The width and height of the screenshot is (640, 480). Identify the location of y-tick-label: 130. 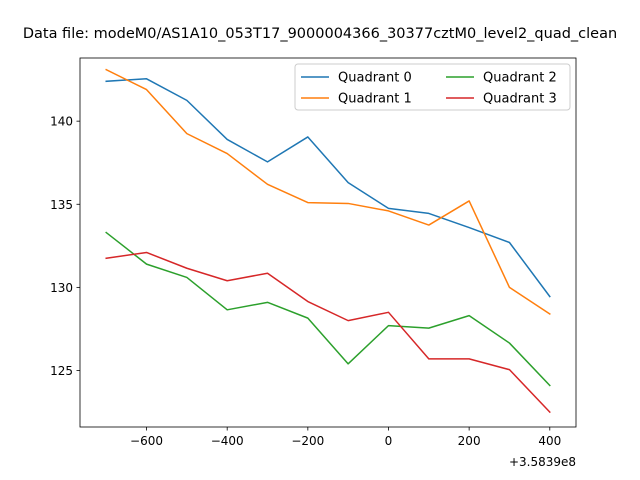
(61, 288).